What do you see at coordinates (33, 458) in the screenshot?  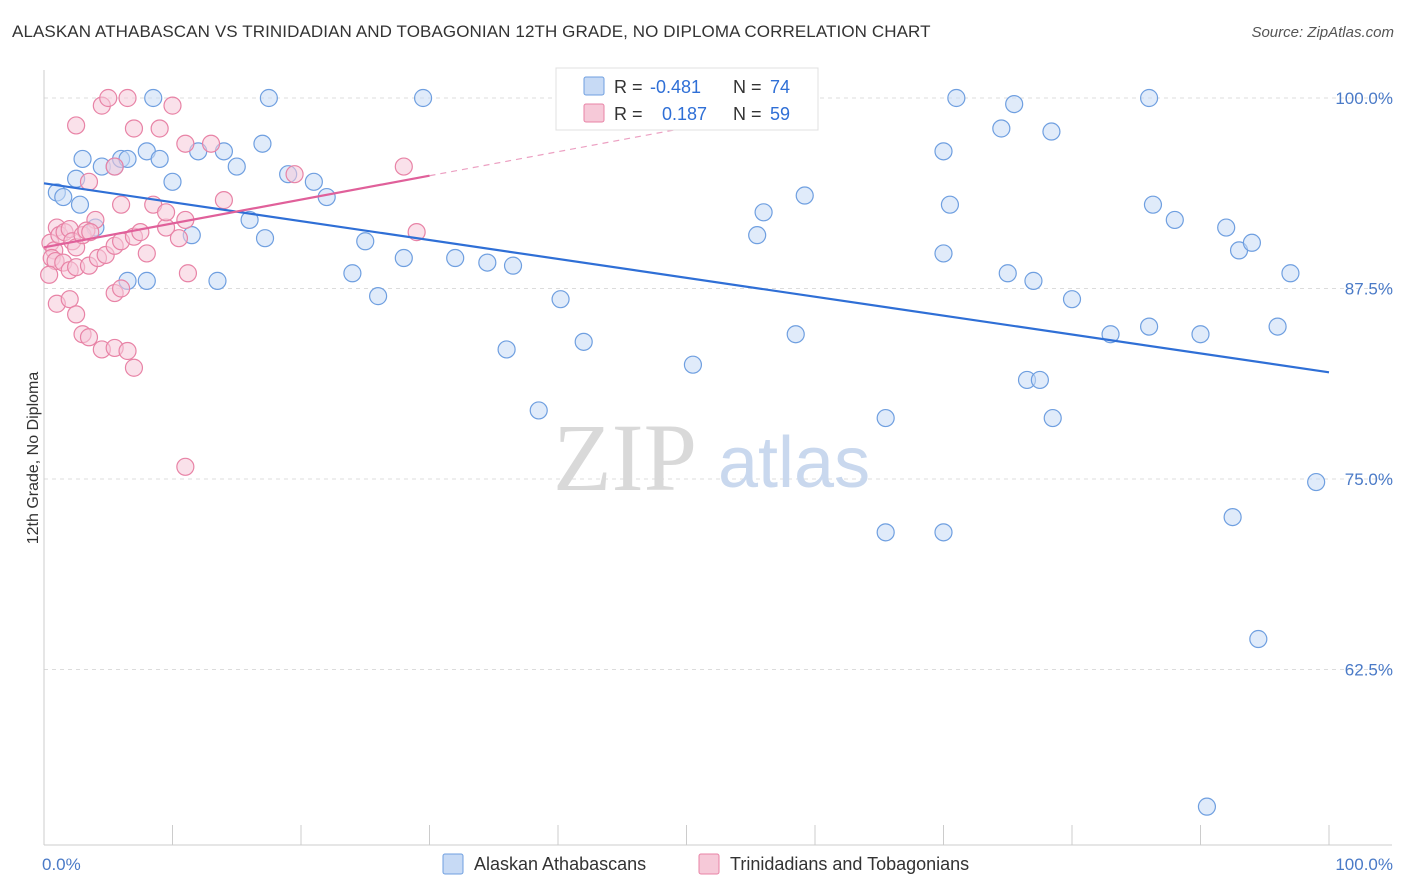 I see `y-axis-label: 12th Grade, No Diploma` at bounding box center [33, 458].